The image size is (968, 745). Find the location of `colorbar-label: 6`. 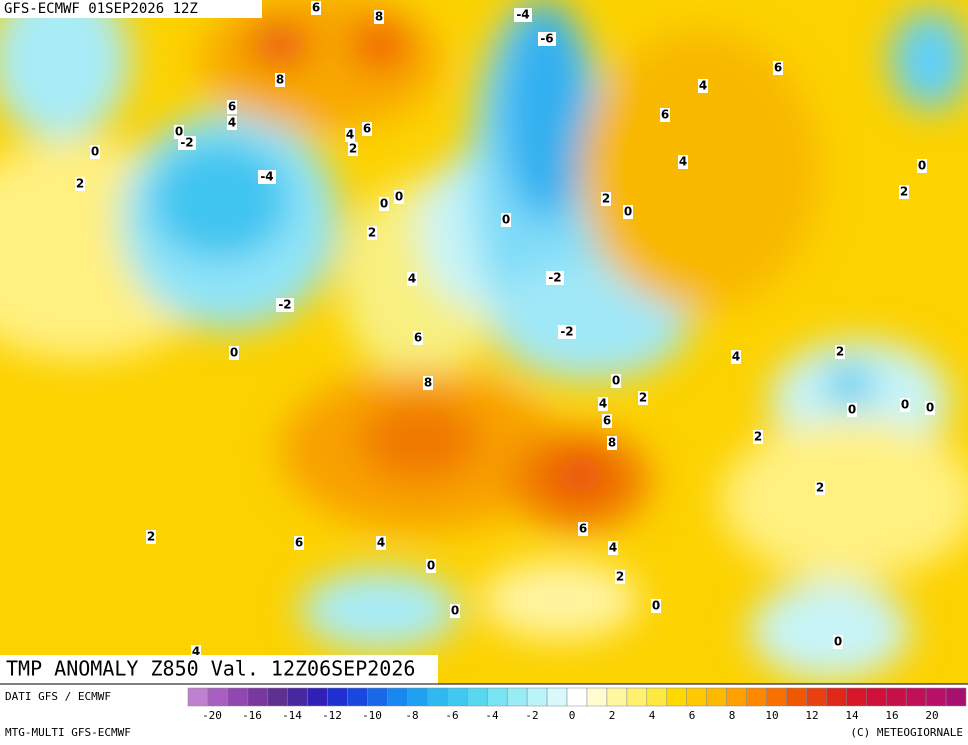

colorbar-label: 6 is located at coordinates (692, 715).